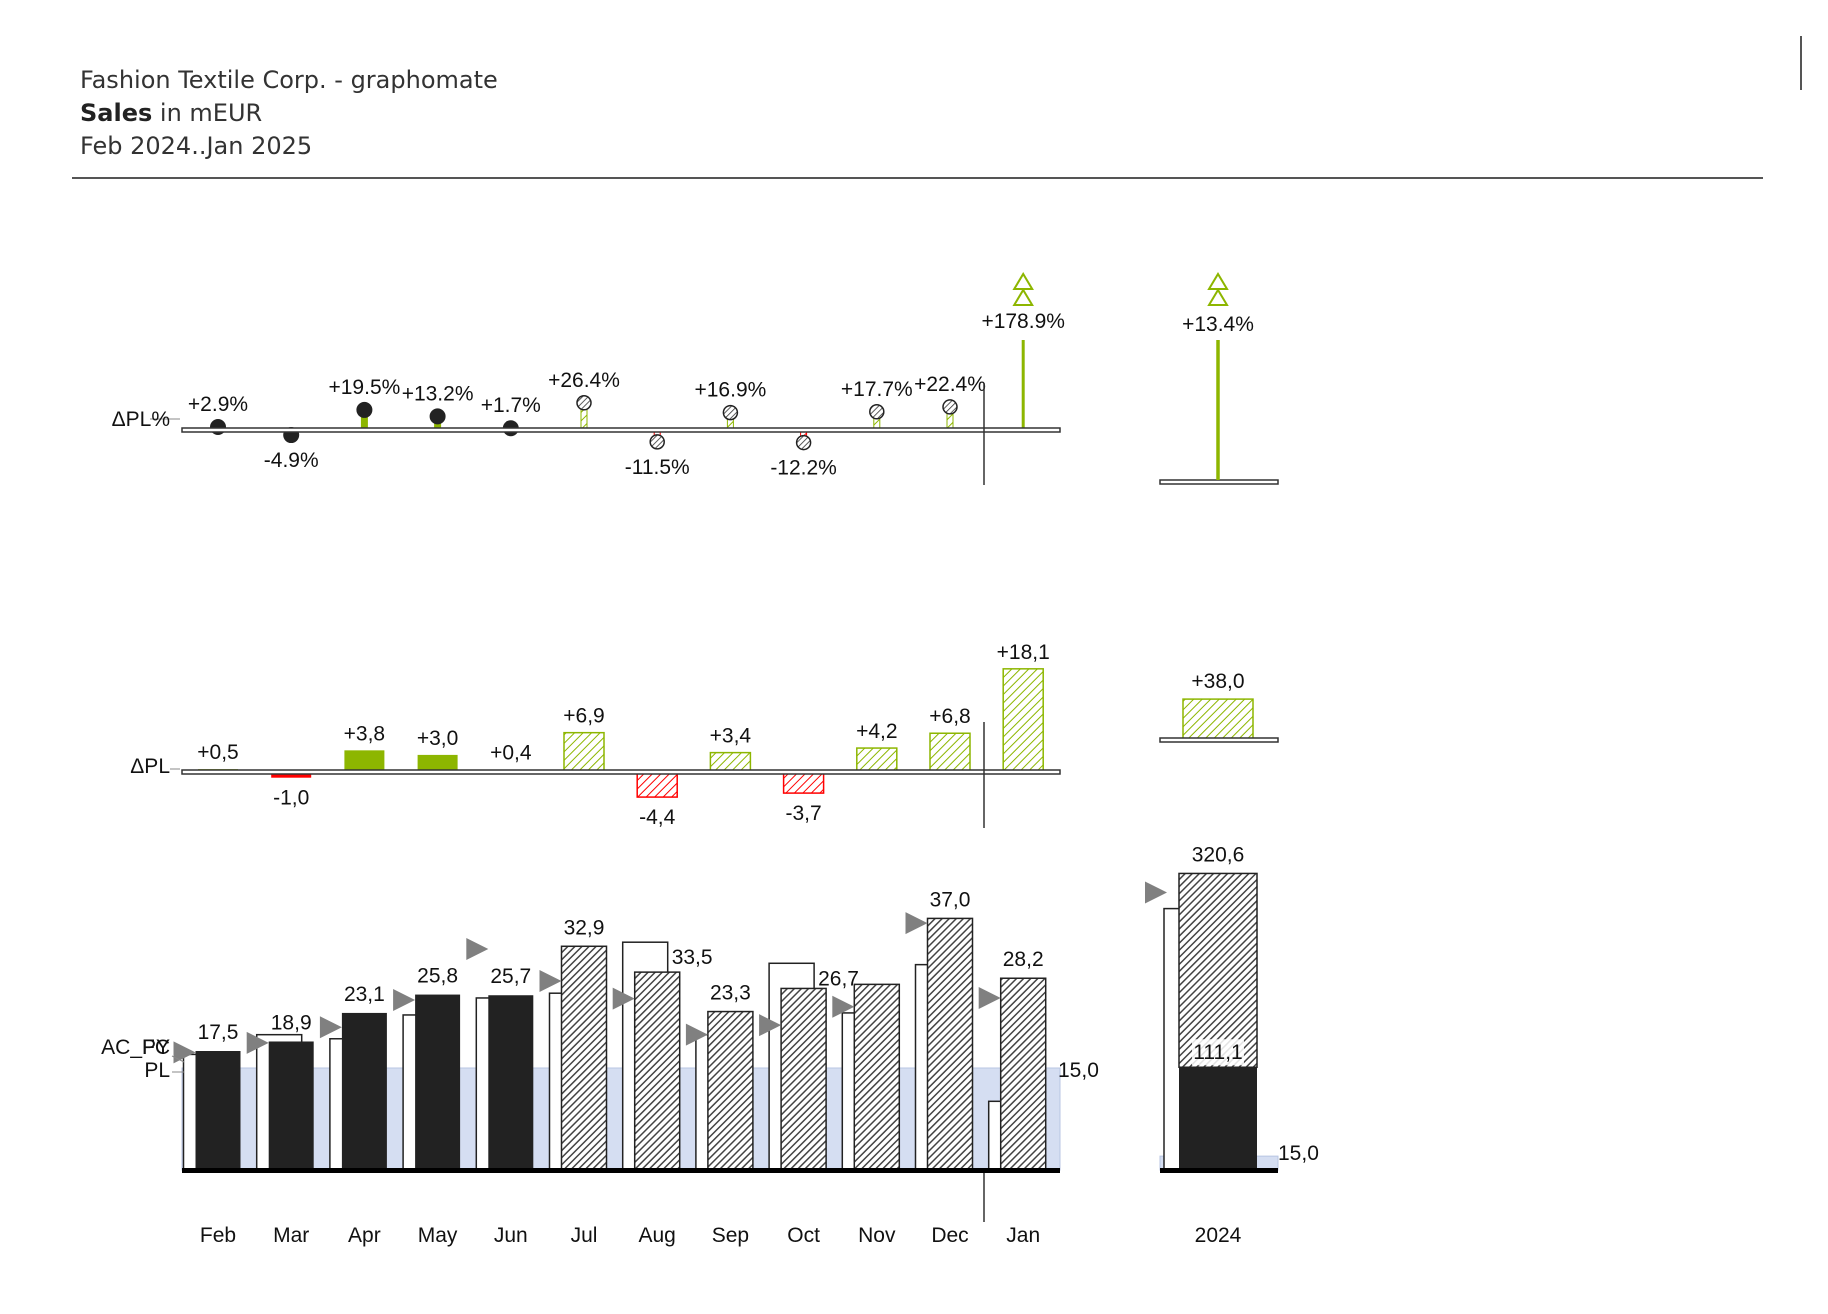  I want to click on dpl-bar-label: -3,7, so click(804, 813).